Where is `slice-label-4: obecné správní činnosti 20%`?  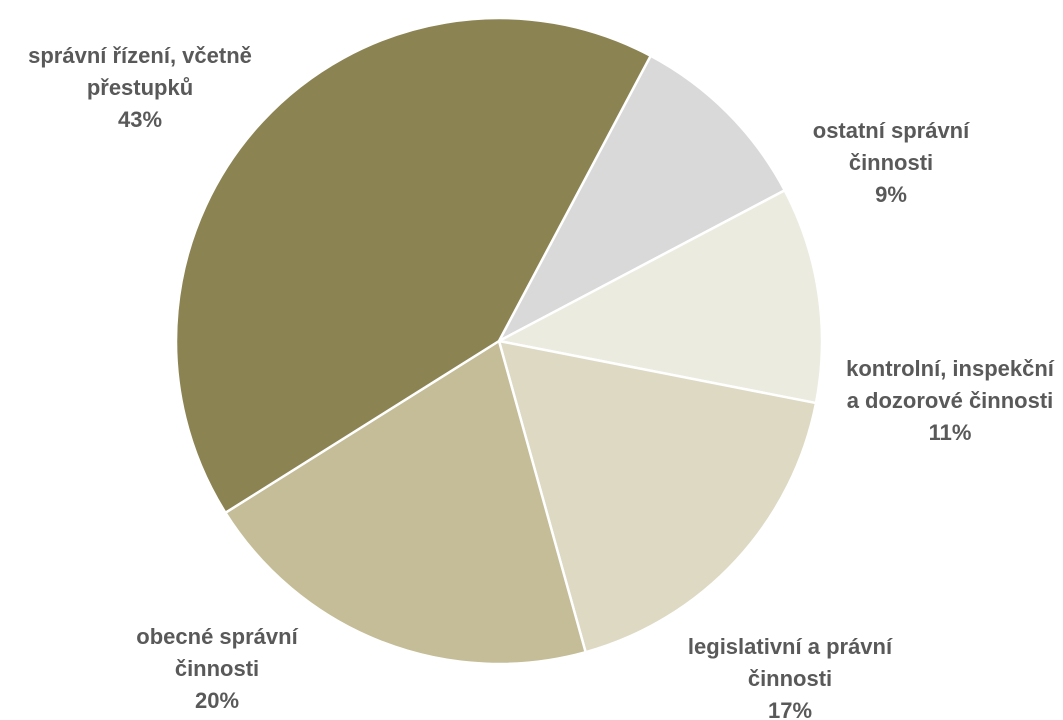
slice-label-4: obecné správní činnosti 20% is located at coordinates (217, 668).